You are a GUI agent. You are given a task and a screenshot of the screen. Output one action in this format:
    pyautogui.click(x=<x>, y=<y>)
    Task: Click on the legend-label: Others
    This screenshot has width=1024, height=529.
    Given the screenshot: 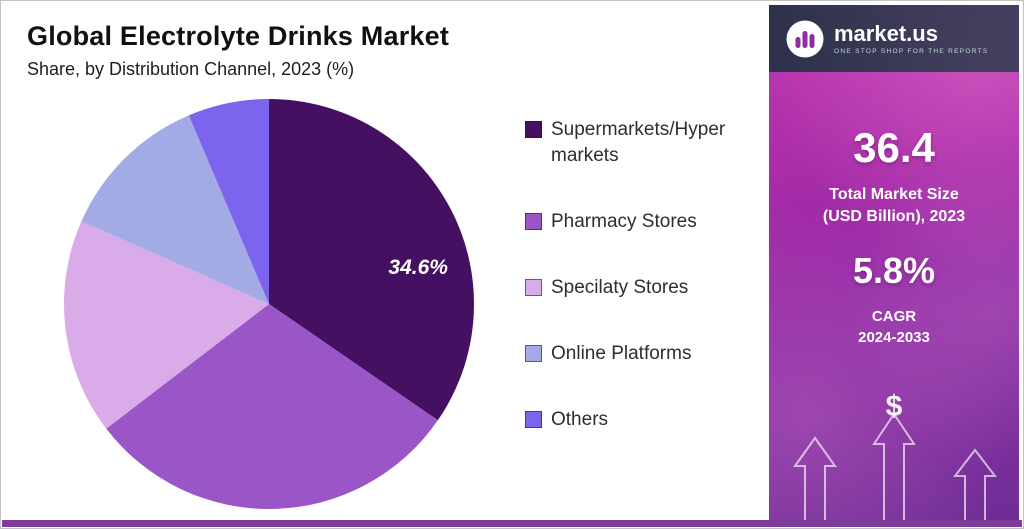 What is the action you would take?
    pyautogui.click(x=580, y=419)
    